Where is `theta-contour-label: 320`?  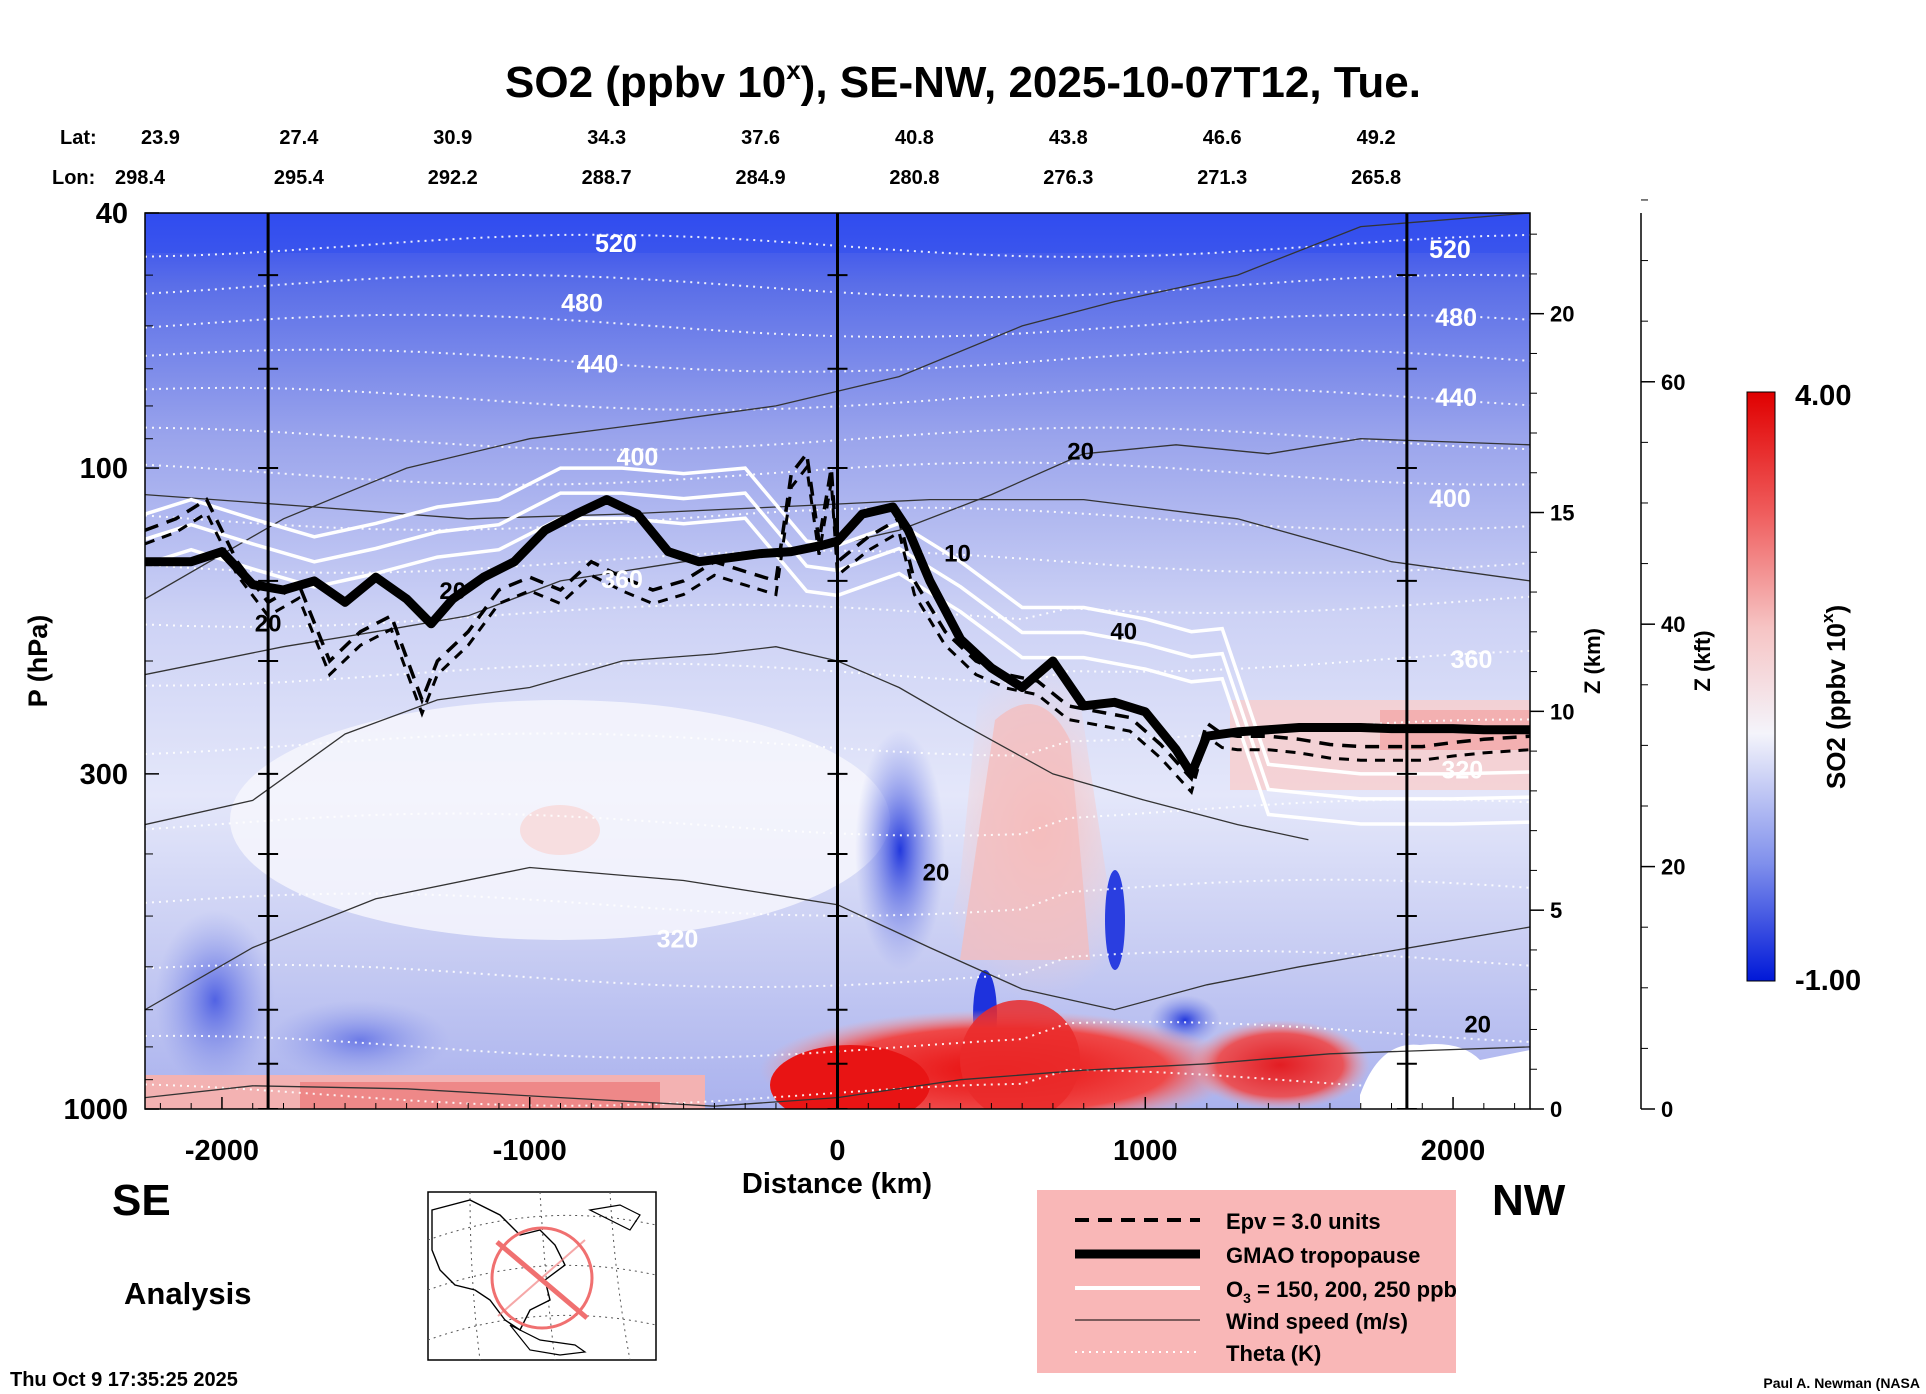 theta-contour-label: 320 is located at coordinates (678, 940).